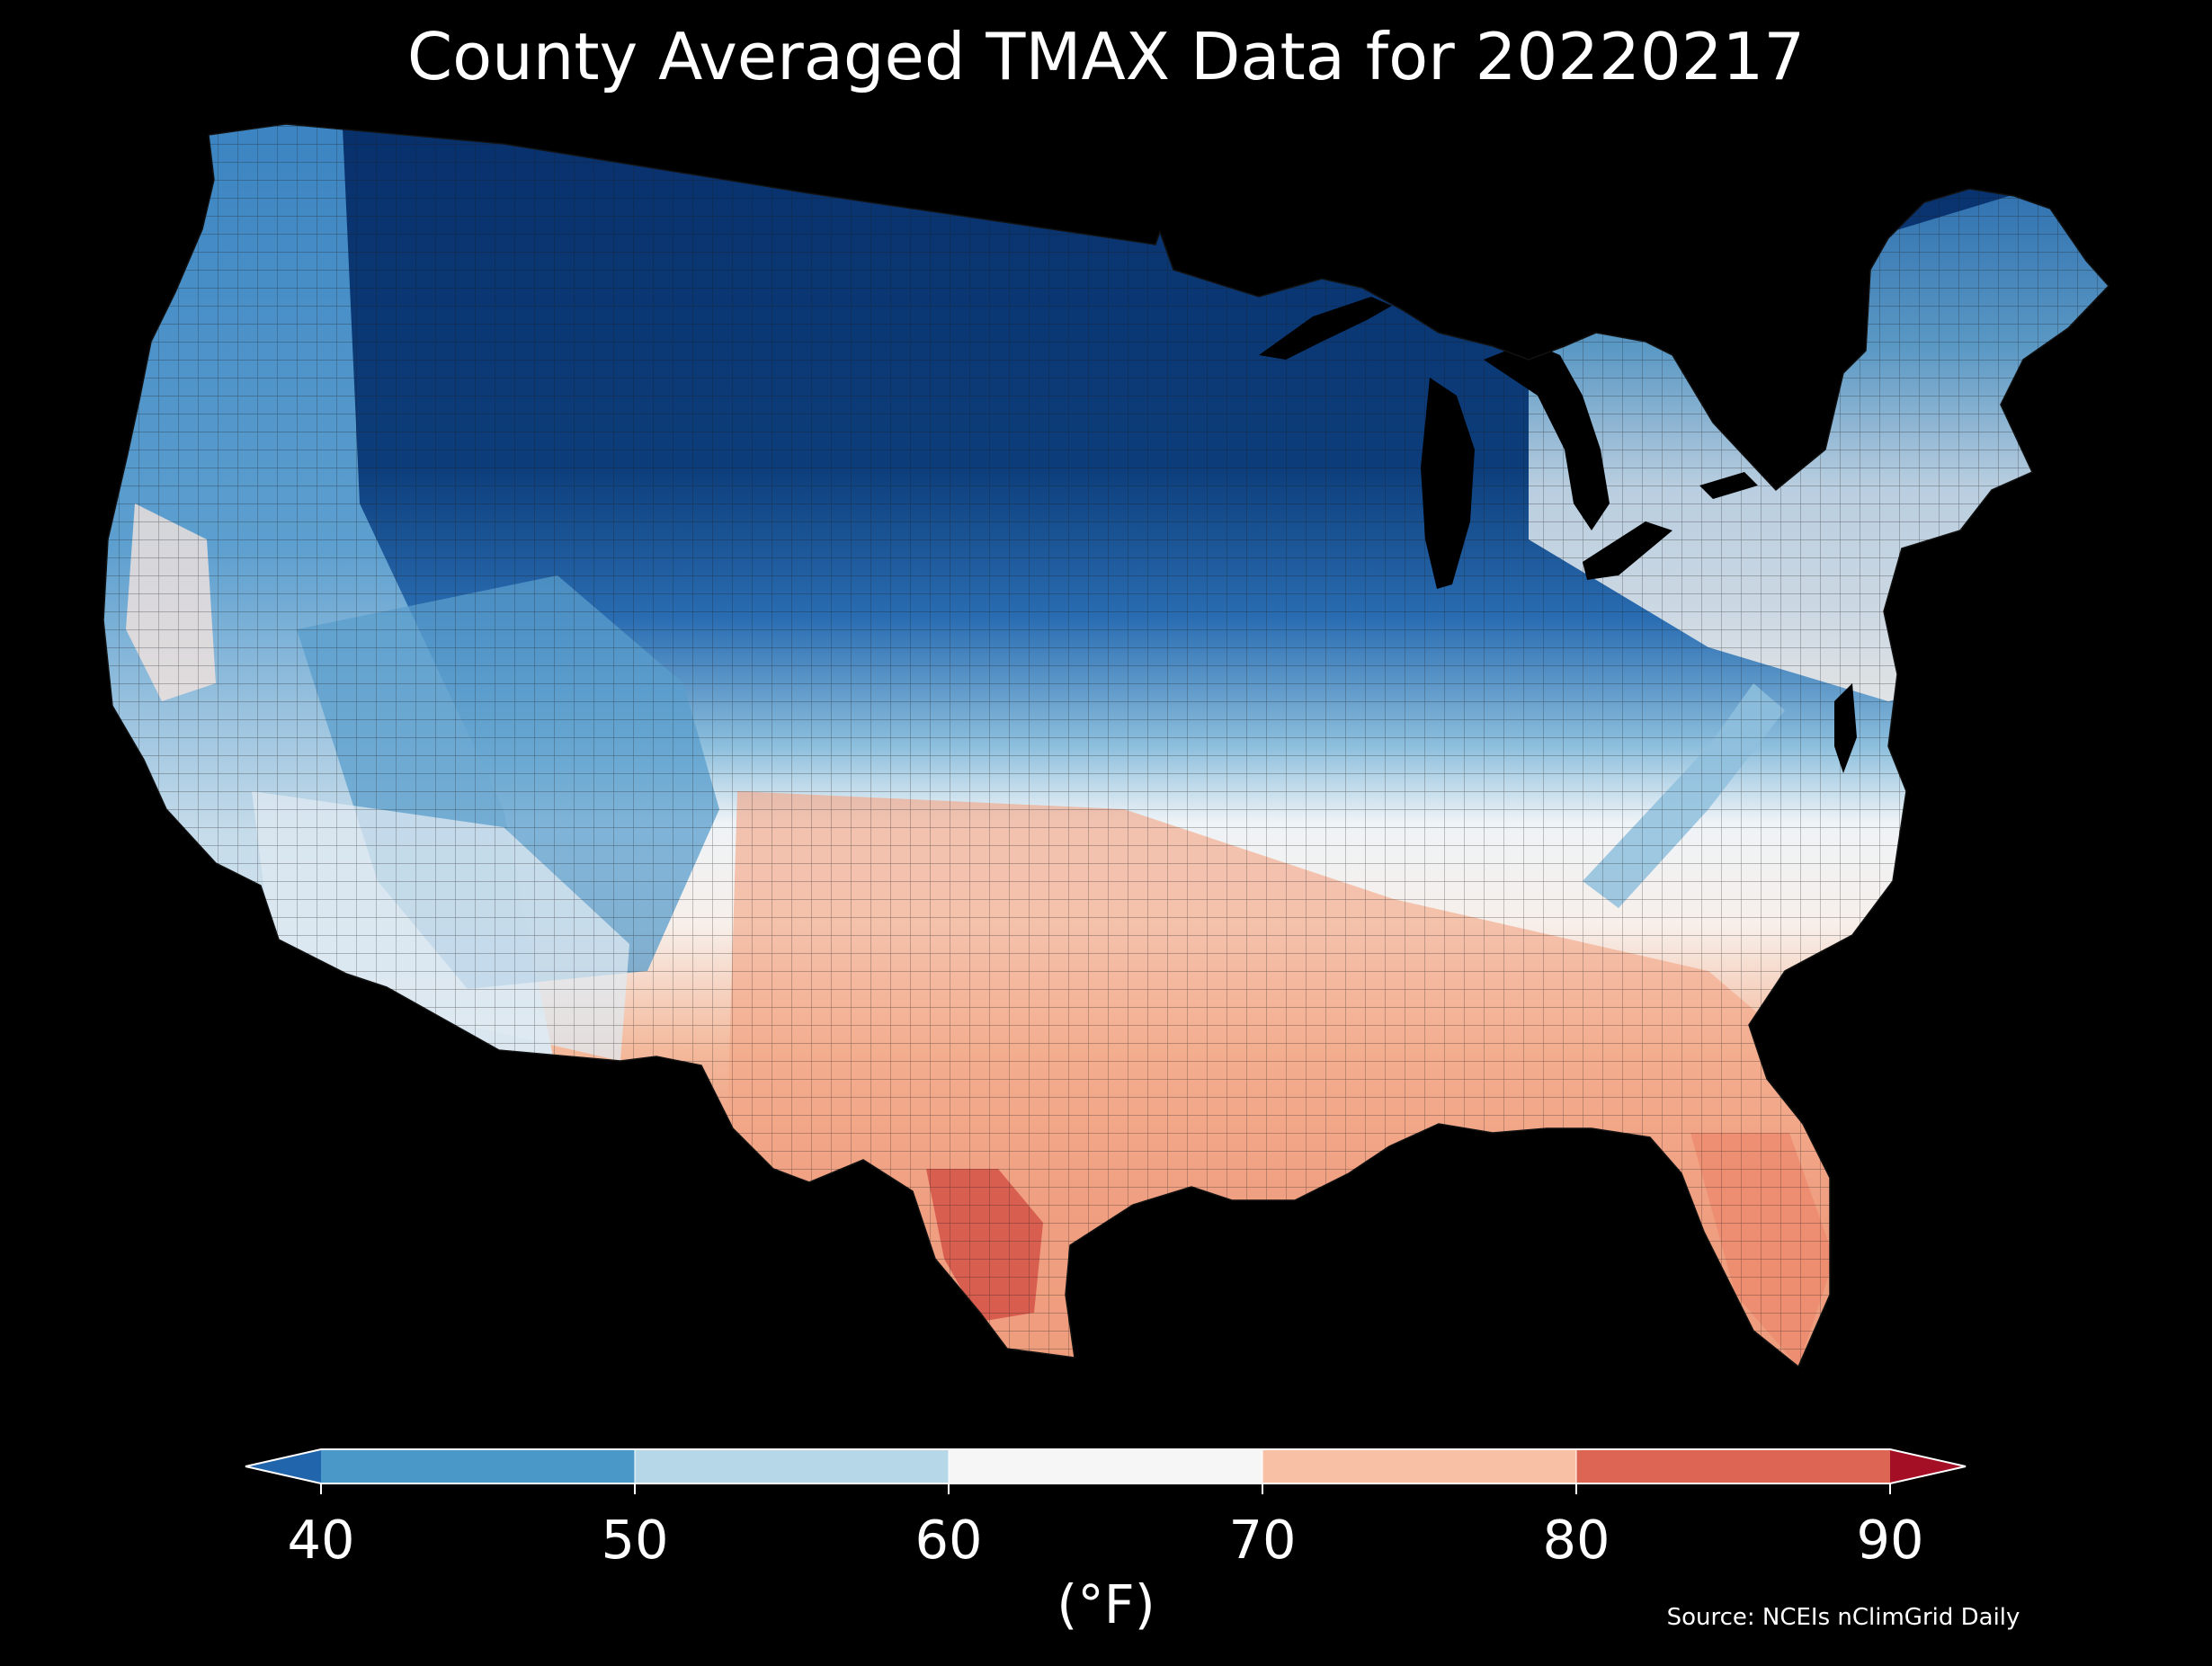 The width and height of the screenshot is (2212, 1666). I want to click on source-credit: Source: NCEIs nClimGrid Daily, so click(1843, 1617).